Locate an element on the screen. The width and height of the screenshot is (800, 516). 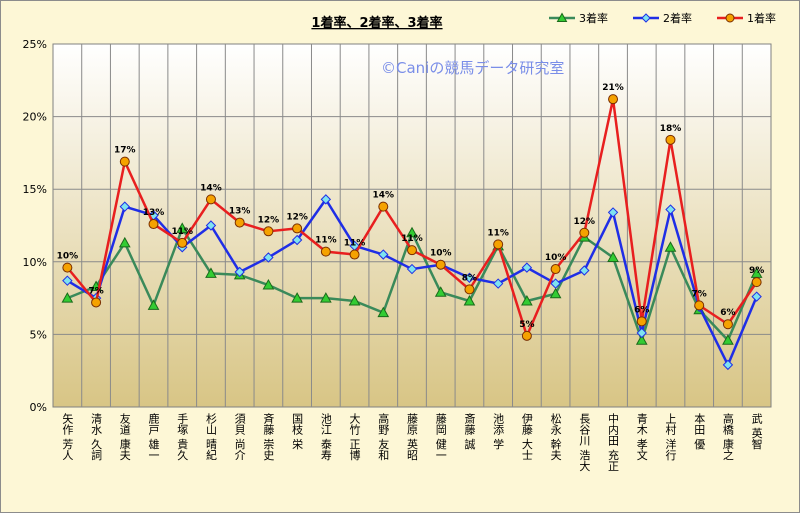
data-label: 14% is located at coordinates (384, 196).